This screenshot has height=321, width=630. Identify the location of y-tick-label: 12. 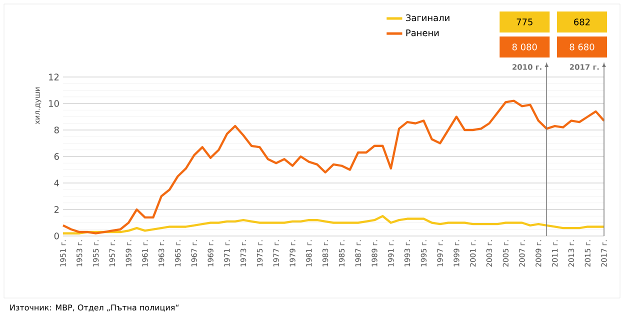
(54, 77).